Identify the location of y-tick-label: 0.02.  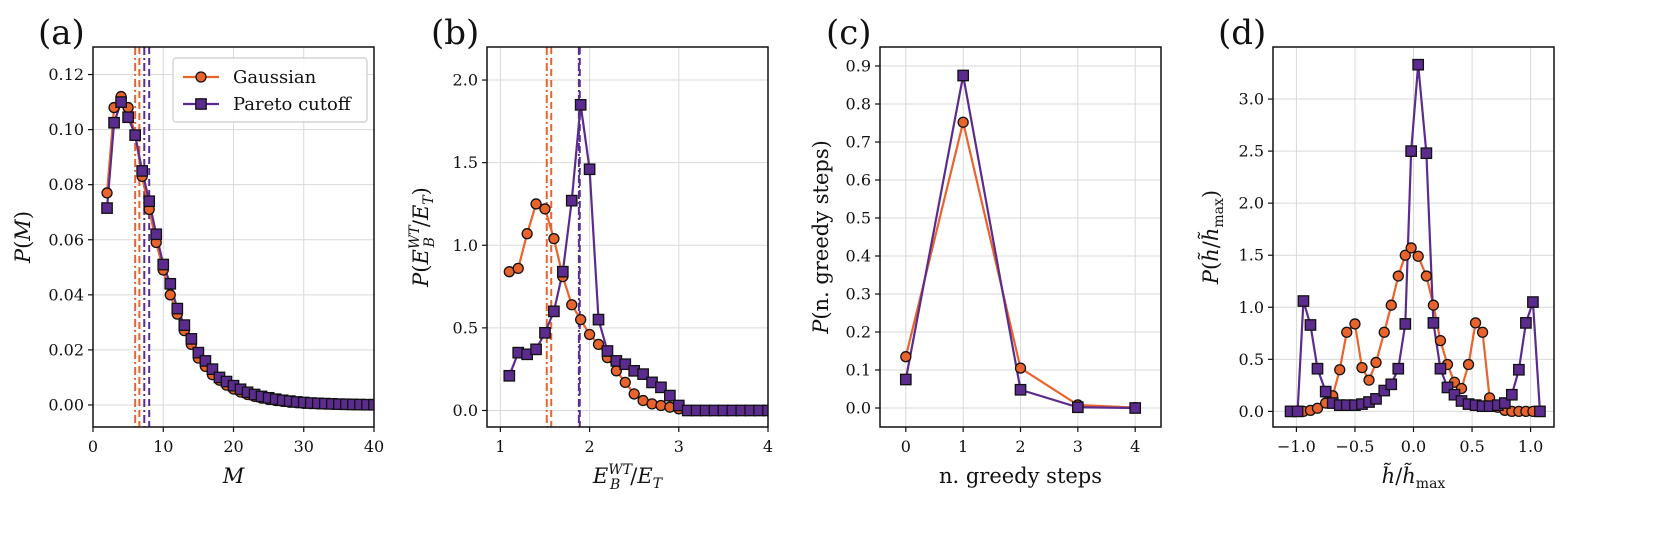
(66, 349).